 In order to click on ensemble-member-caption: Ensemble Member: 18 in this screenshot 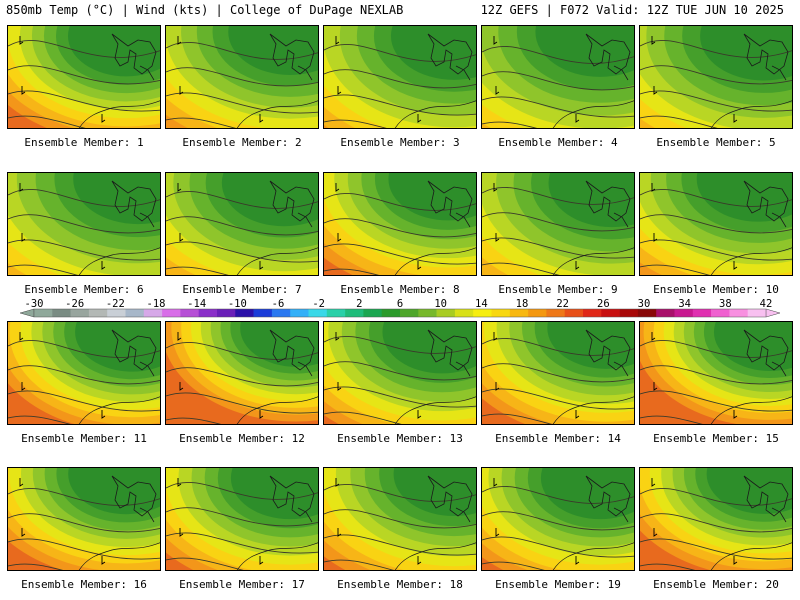, I will do `click(400, 584)`.